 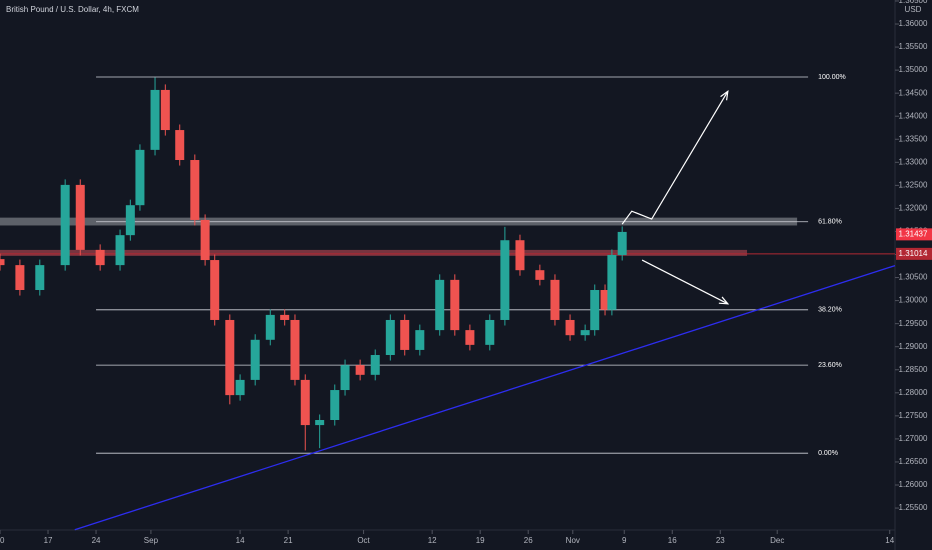 What do you see at coordinates (830, 365) in the screenshot?
I see `fib-label: 23.60%` at bounding box center [830, 365].